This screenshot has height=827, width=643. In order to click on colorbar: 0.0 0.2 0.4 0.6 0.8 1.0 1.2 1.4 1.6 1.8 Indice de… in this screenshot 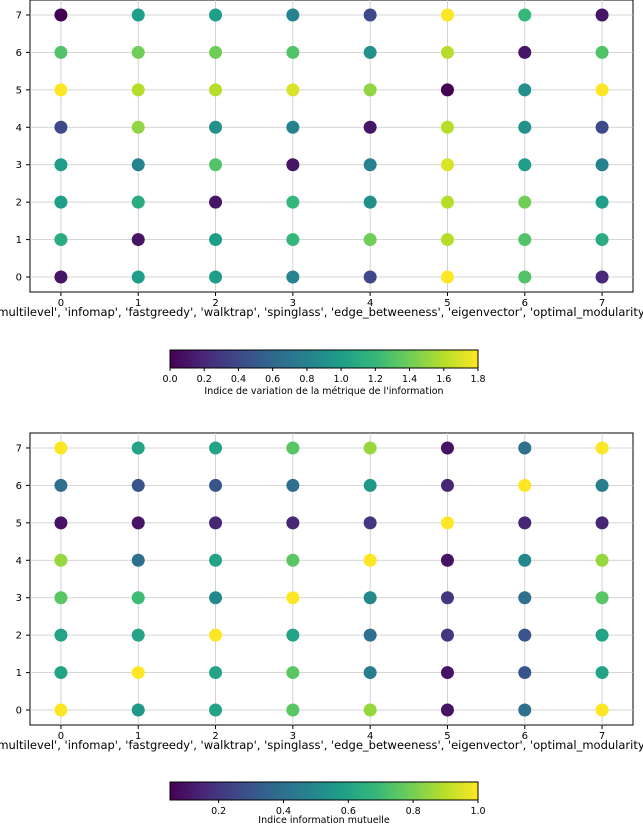, I will do `click(324, 373)`.